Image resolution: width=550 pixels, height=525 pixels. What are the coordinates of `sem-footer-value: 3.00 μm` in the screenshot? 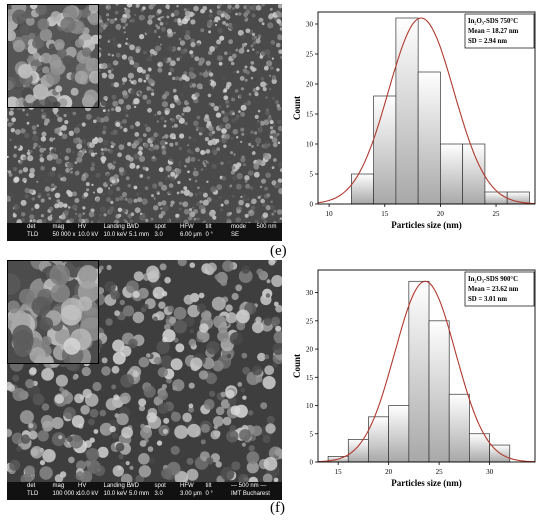 It's located at (191, 494).